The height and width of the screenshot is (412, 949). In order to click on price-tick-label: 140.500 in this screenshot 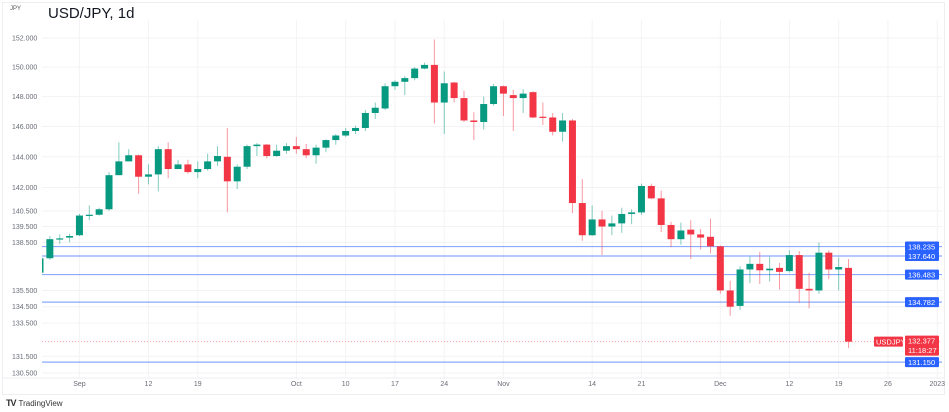, I will do `click(24, 211)`.